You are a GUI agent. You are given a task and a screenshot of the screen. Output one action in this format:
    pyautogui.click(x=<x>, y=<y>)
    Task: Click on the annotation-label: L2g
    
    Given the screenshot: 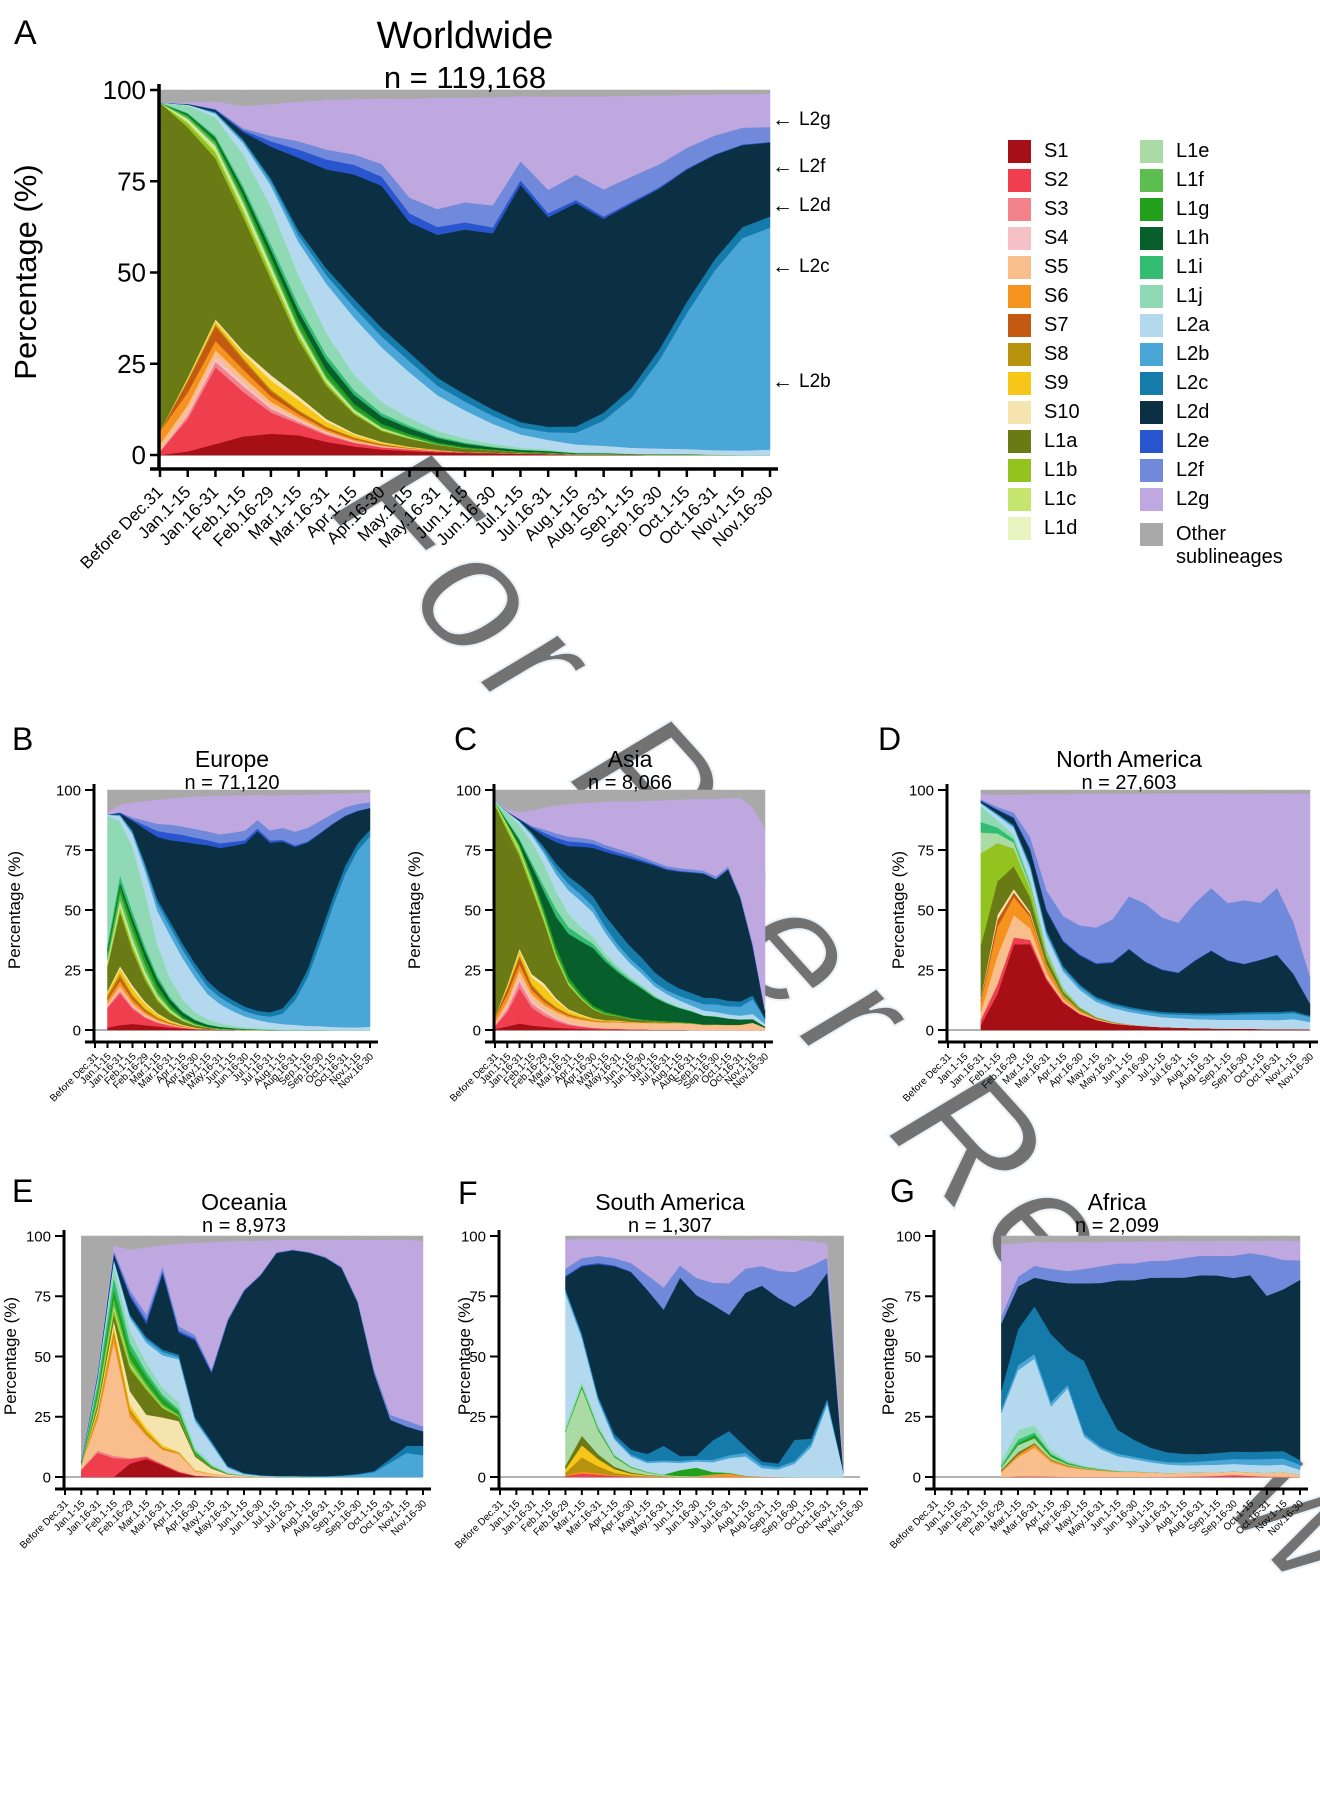 What is the action you would take?
    pyautogui.click(x=815, y=119)
    